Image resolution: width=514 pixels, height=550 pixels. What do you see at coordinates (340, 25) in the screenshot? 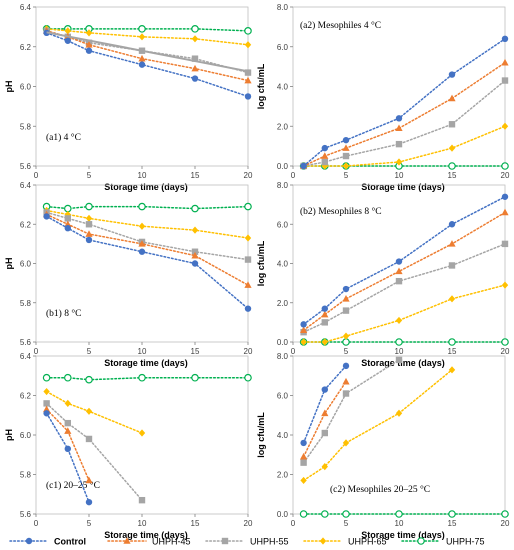
I see `panel-tag: (a2) Mesophiles 4 °C` at bounding box center [340, 25].